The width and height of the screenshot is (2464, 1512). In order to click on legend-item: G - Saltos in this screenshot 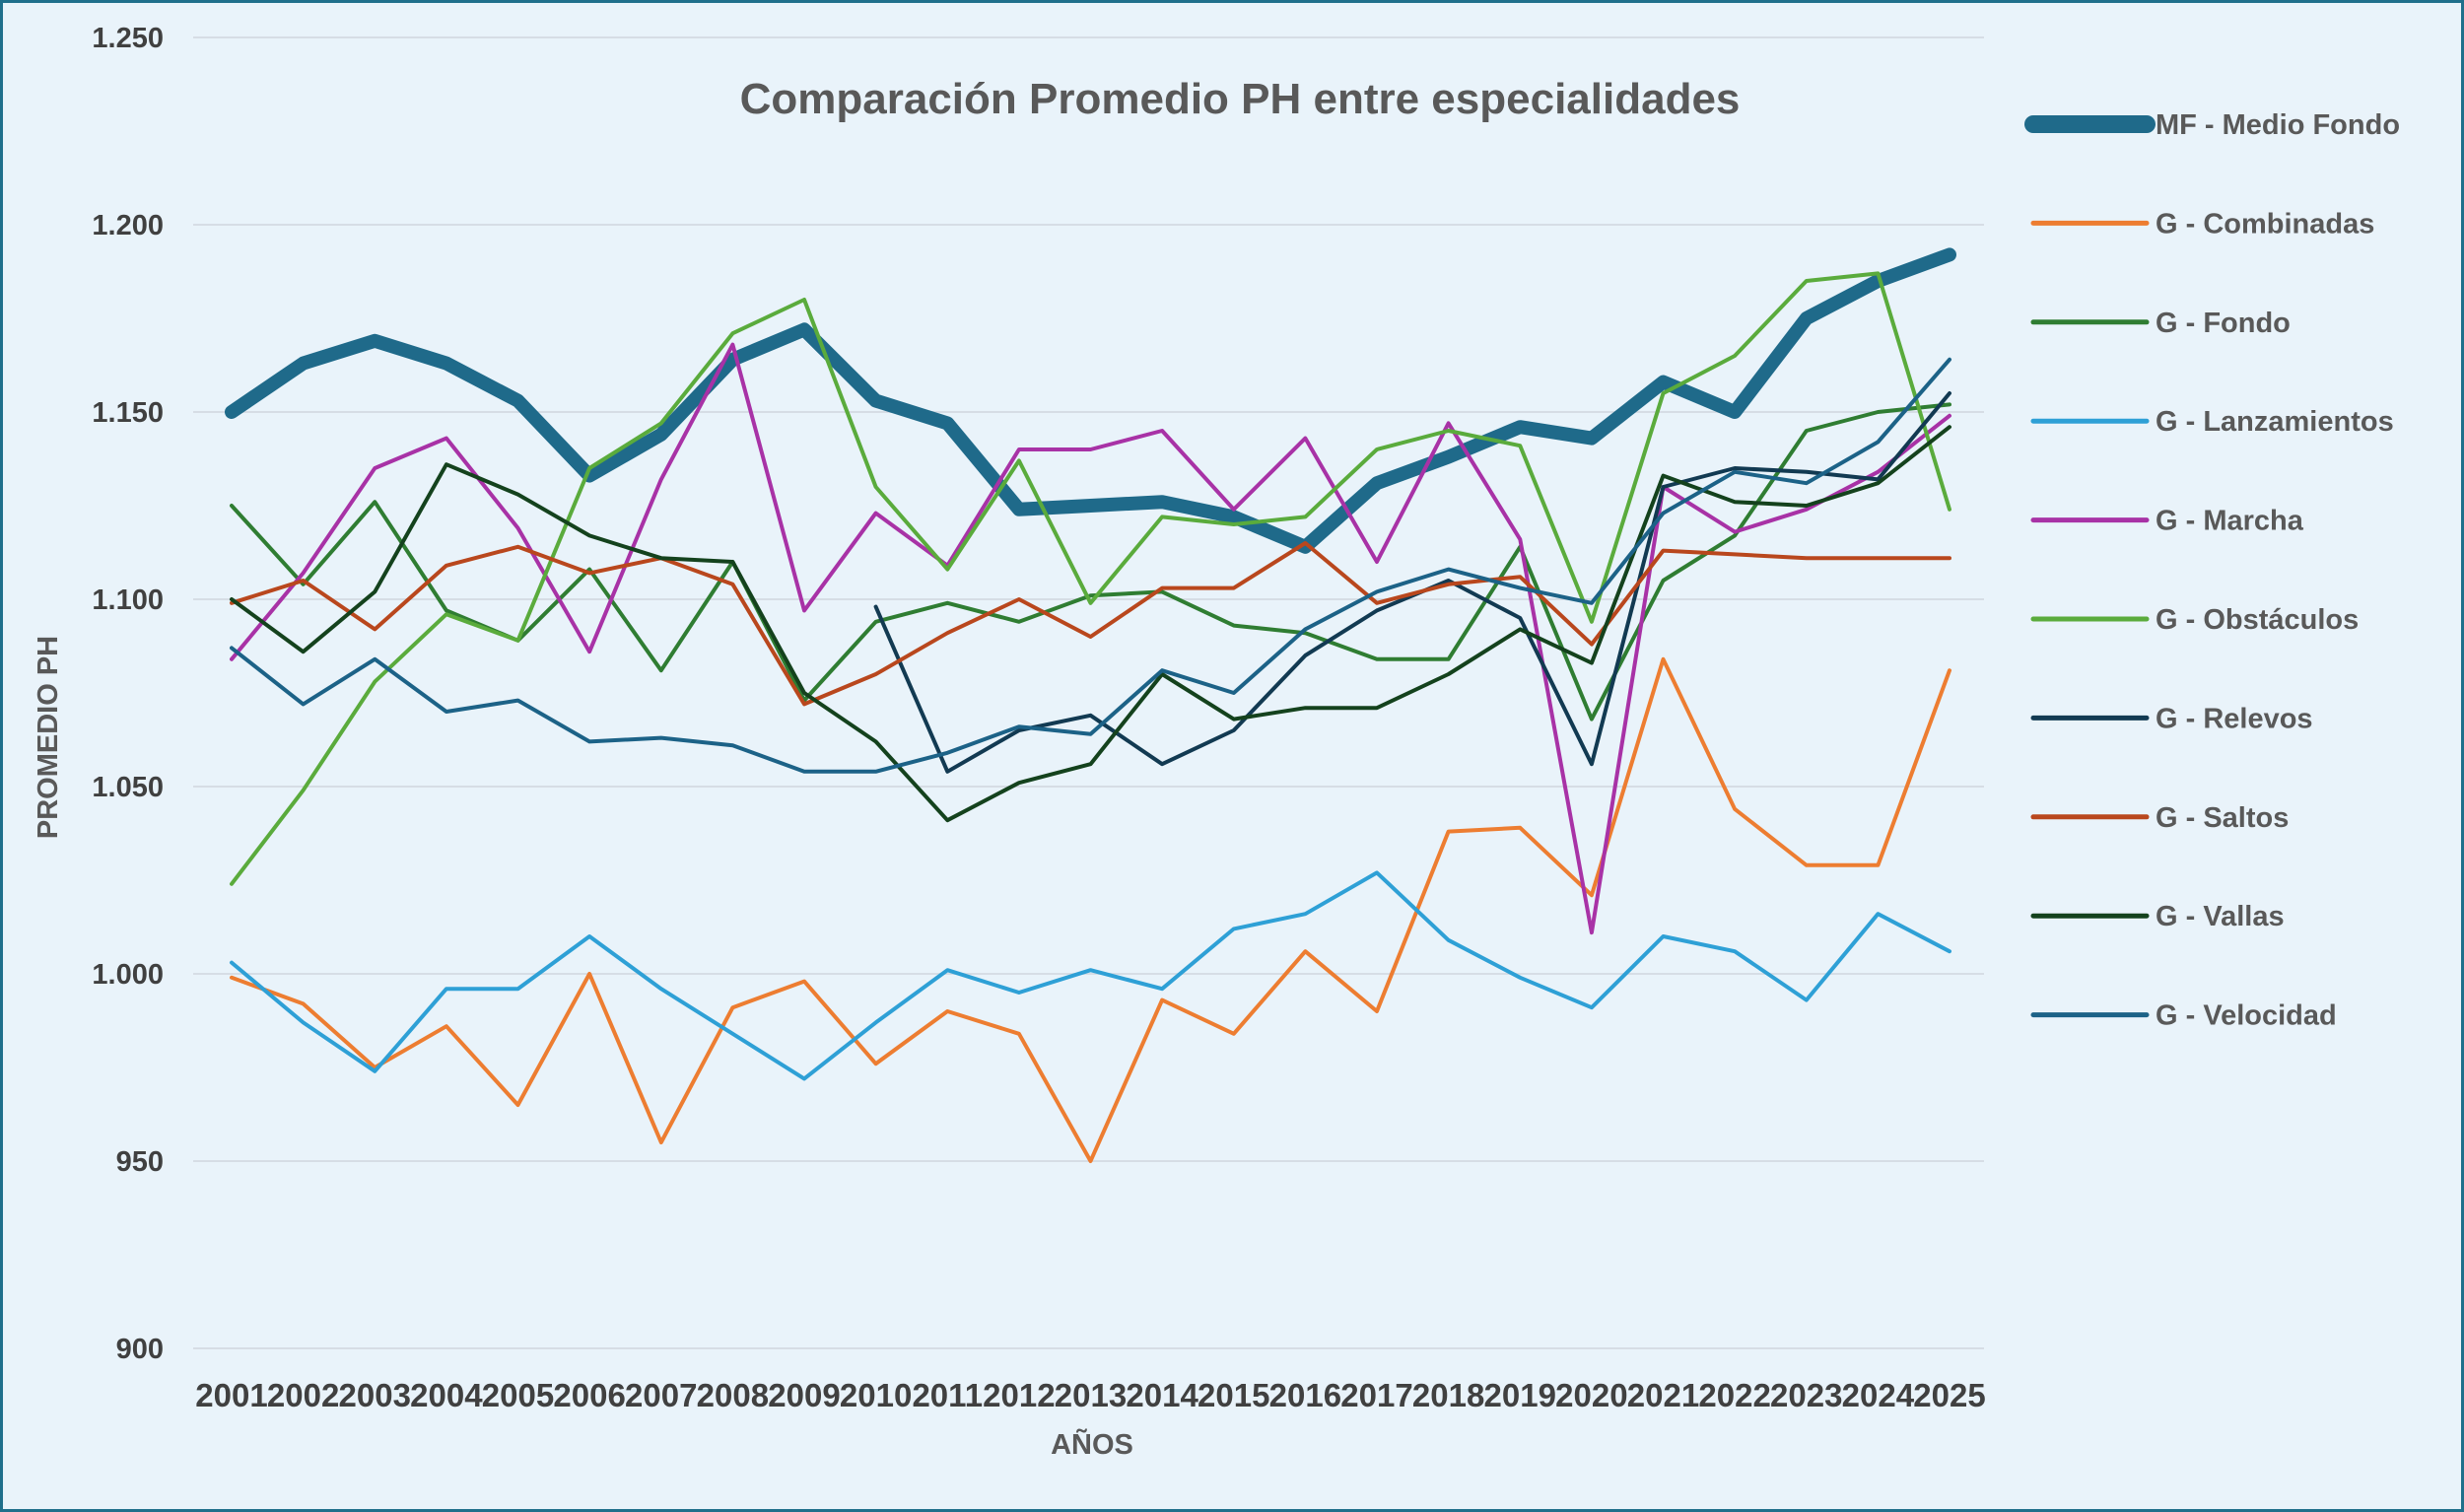, I will do `click(2159, 818)`.